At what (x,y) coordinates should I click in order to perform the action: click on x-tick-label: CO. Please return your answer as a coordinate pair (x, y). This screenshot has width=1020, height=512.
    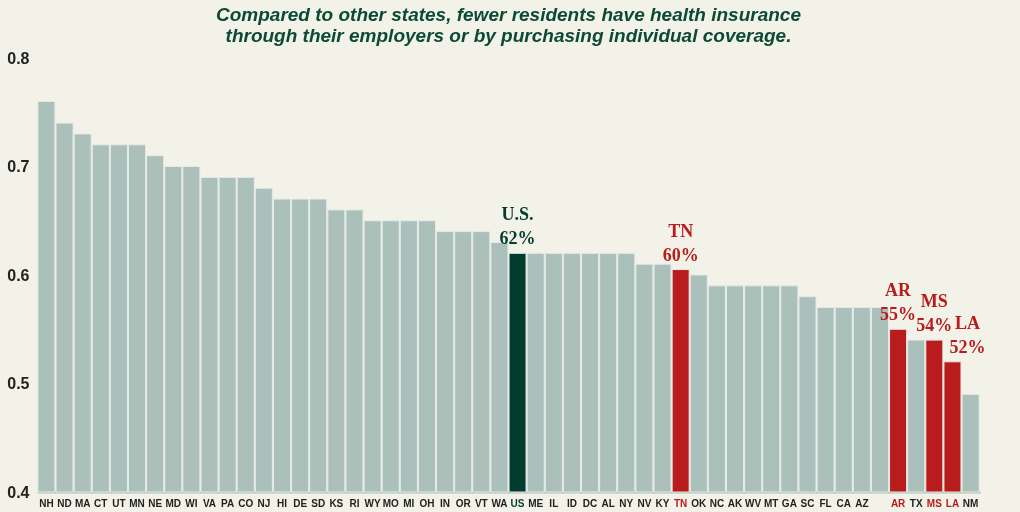
    Looking at the image, I should click on (246, 503).